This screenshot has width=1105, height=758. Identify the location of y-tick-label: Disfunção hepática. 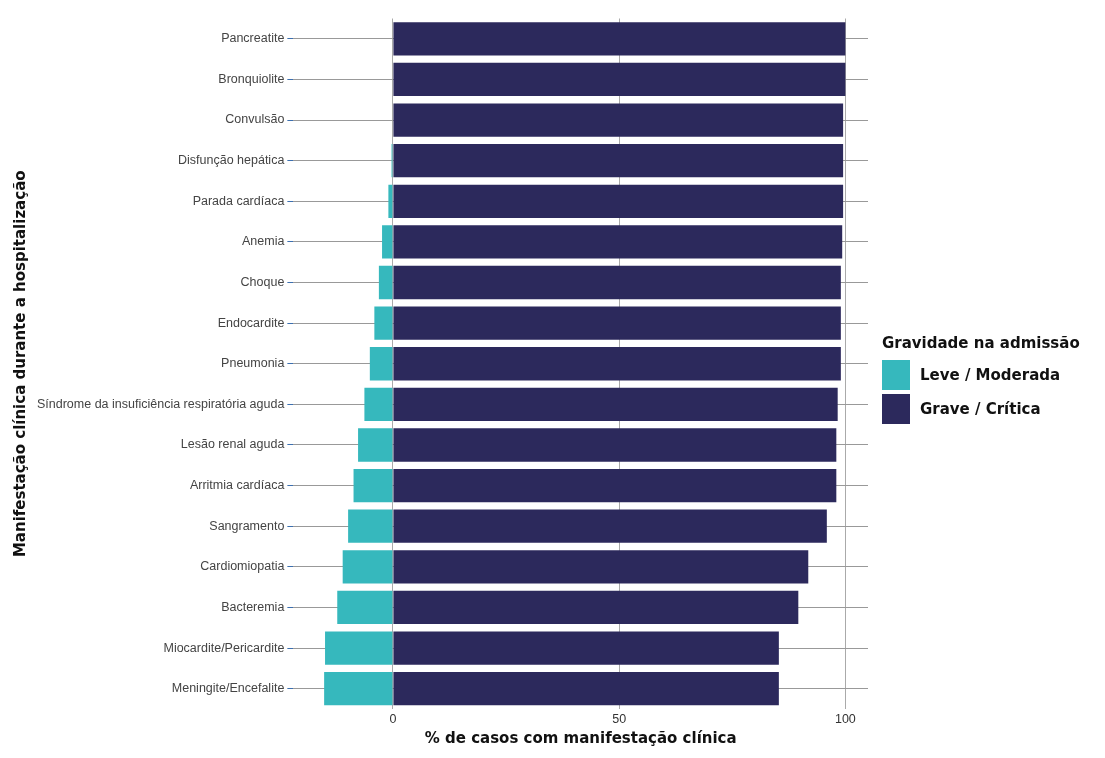
(231, 160).